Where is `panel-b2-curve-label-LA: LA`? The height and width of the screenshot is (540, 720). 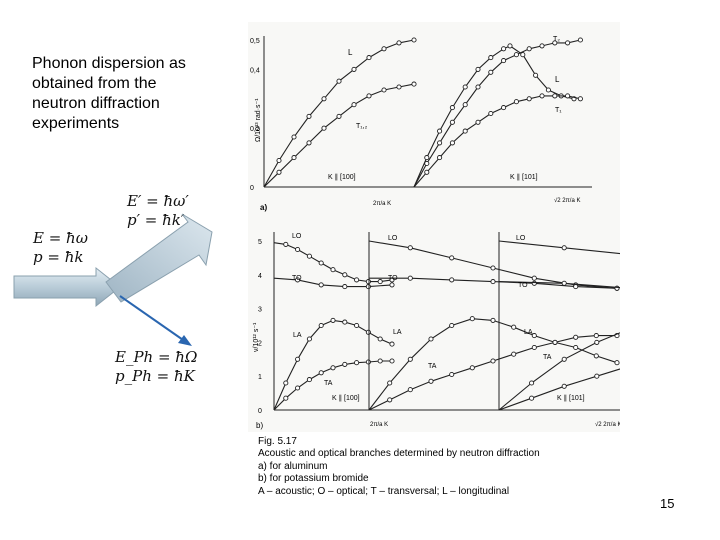 panel-b2-curve-label-LA: LA is located at coordinates (397, 332).